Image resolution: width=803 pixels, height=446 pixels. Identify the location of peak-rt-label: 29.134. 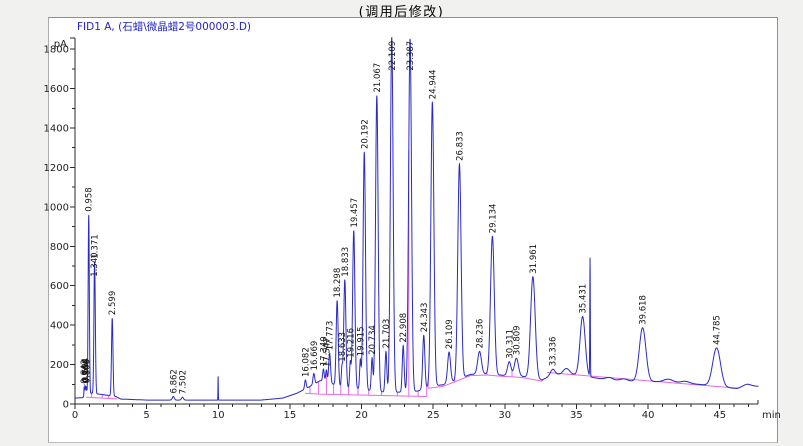
(493, 219).